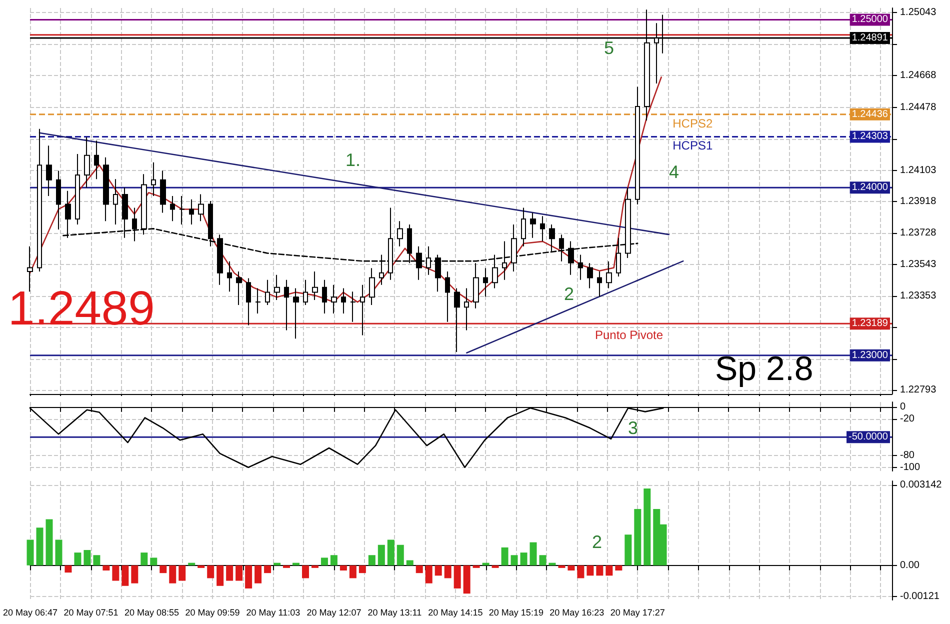 The image size is (950, 624). I want to click on y-tick-label: 1.23918, so click(918, 201).